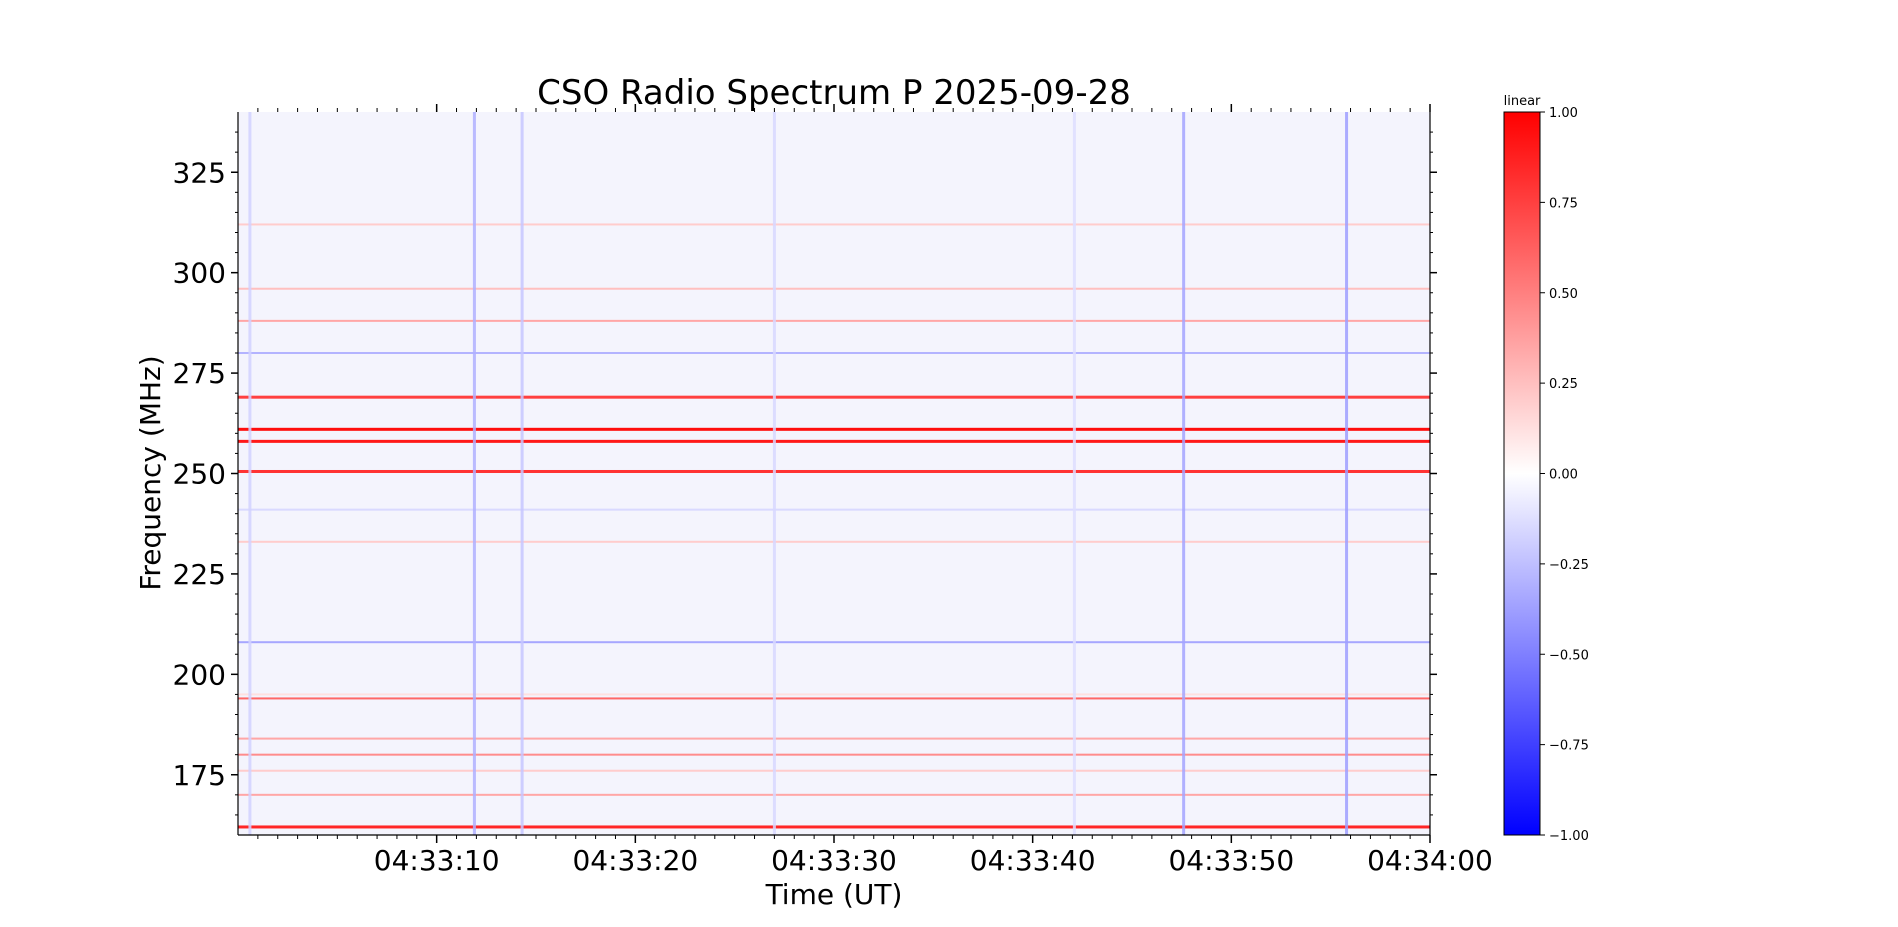 This screenshot has width=1898, height=927. I want to click on colorbar-tick-label: 1.00, so click(1563, 113).